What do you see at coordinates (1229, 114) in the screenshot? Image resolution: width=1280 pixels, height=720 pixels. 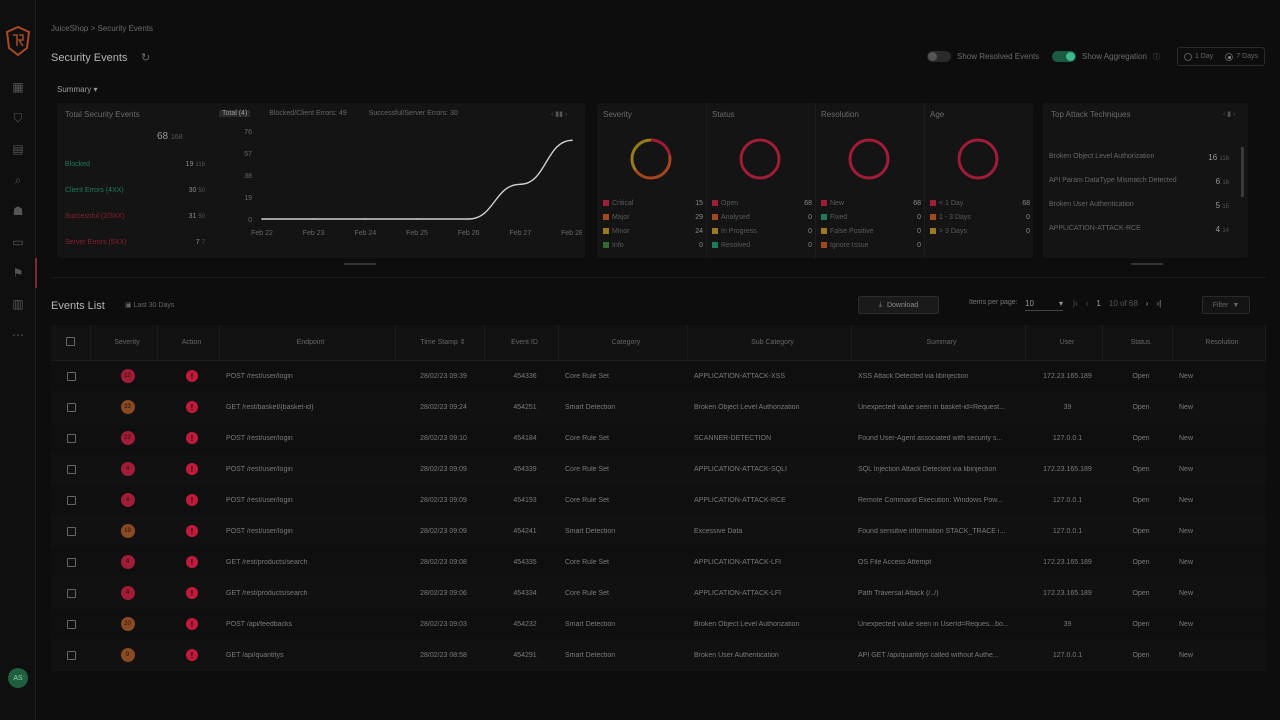 I see `attack-pager: ‹ ▮ ›` at bounding box center [1229, 114].